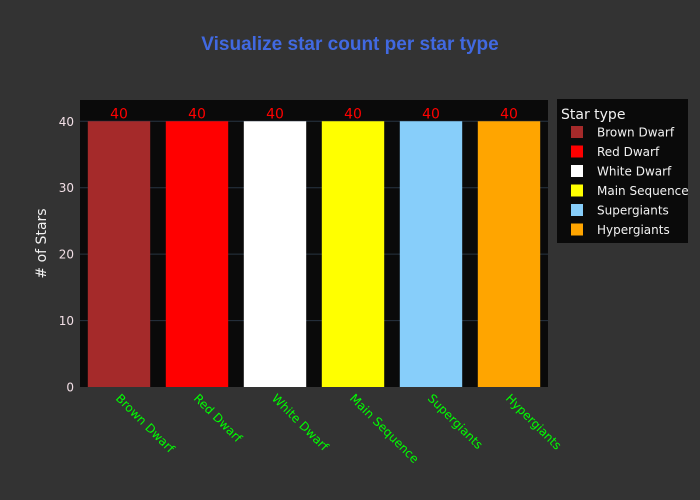 The height and width of the screenshot is (500, 700). I want to click on legend-item: Brown Dwarf, so click(623, 133).